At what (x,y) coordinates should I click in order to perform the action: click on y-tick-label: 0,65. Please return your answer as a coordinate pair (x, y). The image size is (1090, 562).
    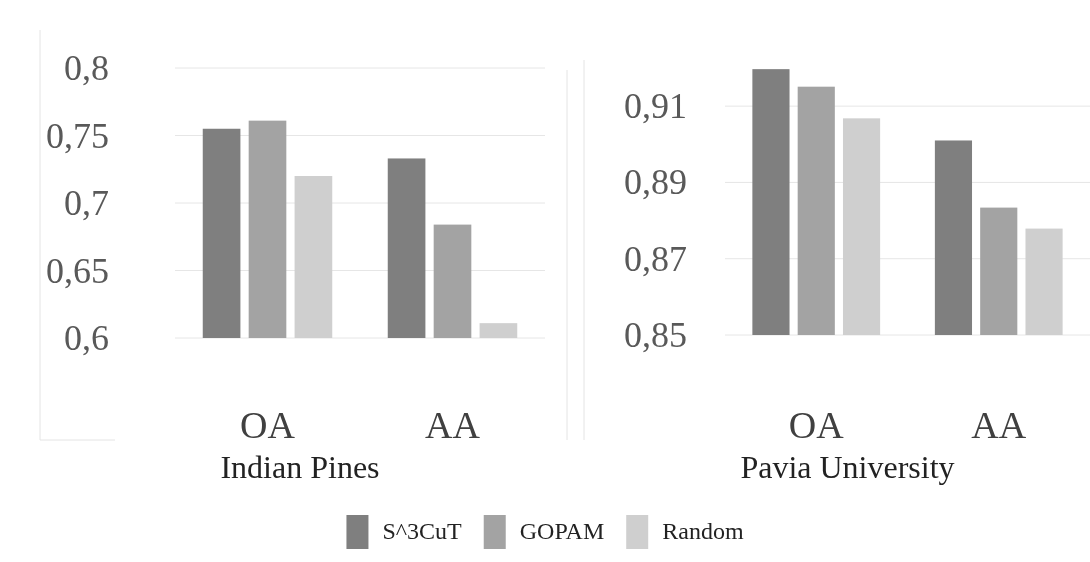
    Looking at the image, I should click on (77, 270).